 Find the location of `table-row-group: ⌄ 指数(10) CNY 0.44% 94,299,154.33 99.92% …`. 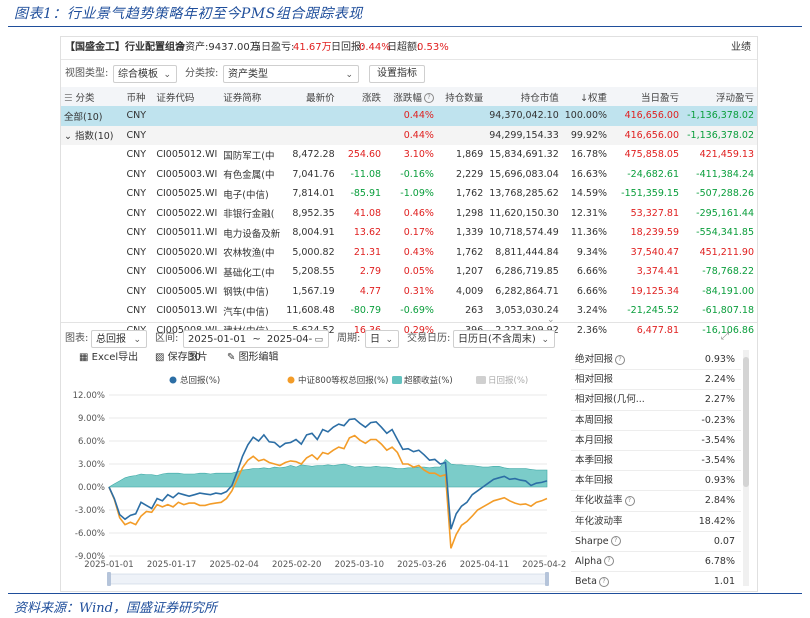

table-row-group: ⌄ 指数(10) CNY 0.44% 94,299,154.33 99.92% … is located at coordinates (409, 135).